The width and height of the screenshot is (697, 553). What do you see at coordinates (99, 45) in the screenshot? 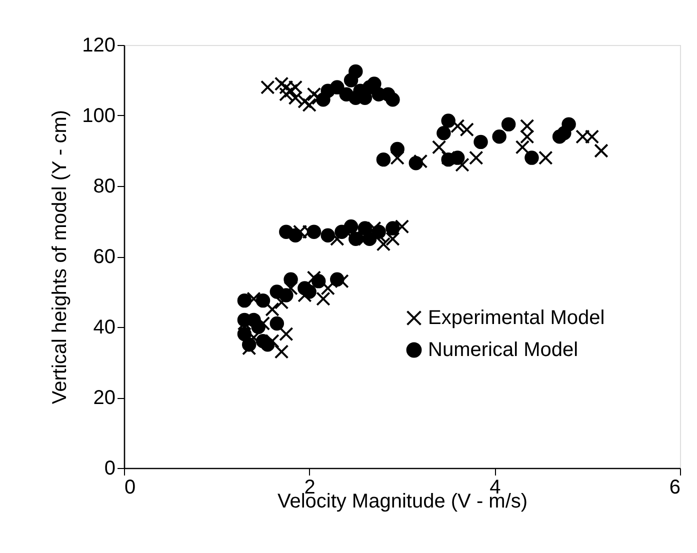
I see `y-tick-label: 120` at bounding box center [99, 45].